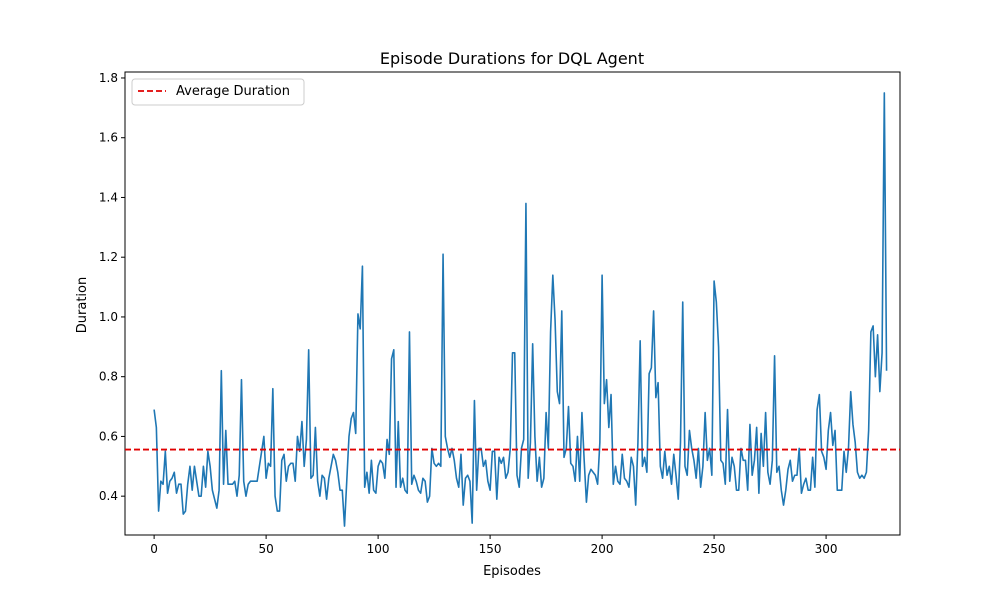 Image resolution: width=1000 pixels, height=600 pixels. I want to click on y-tick-label: 0.6, so click(108, 436).